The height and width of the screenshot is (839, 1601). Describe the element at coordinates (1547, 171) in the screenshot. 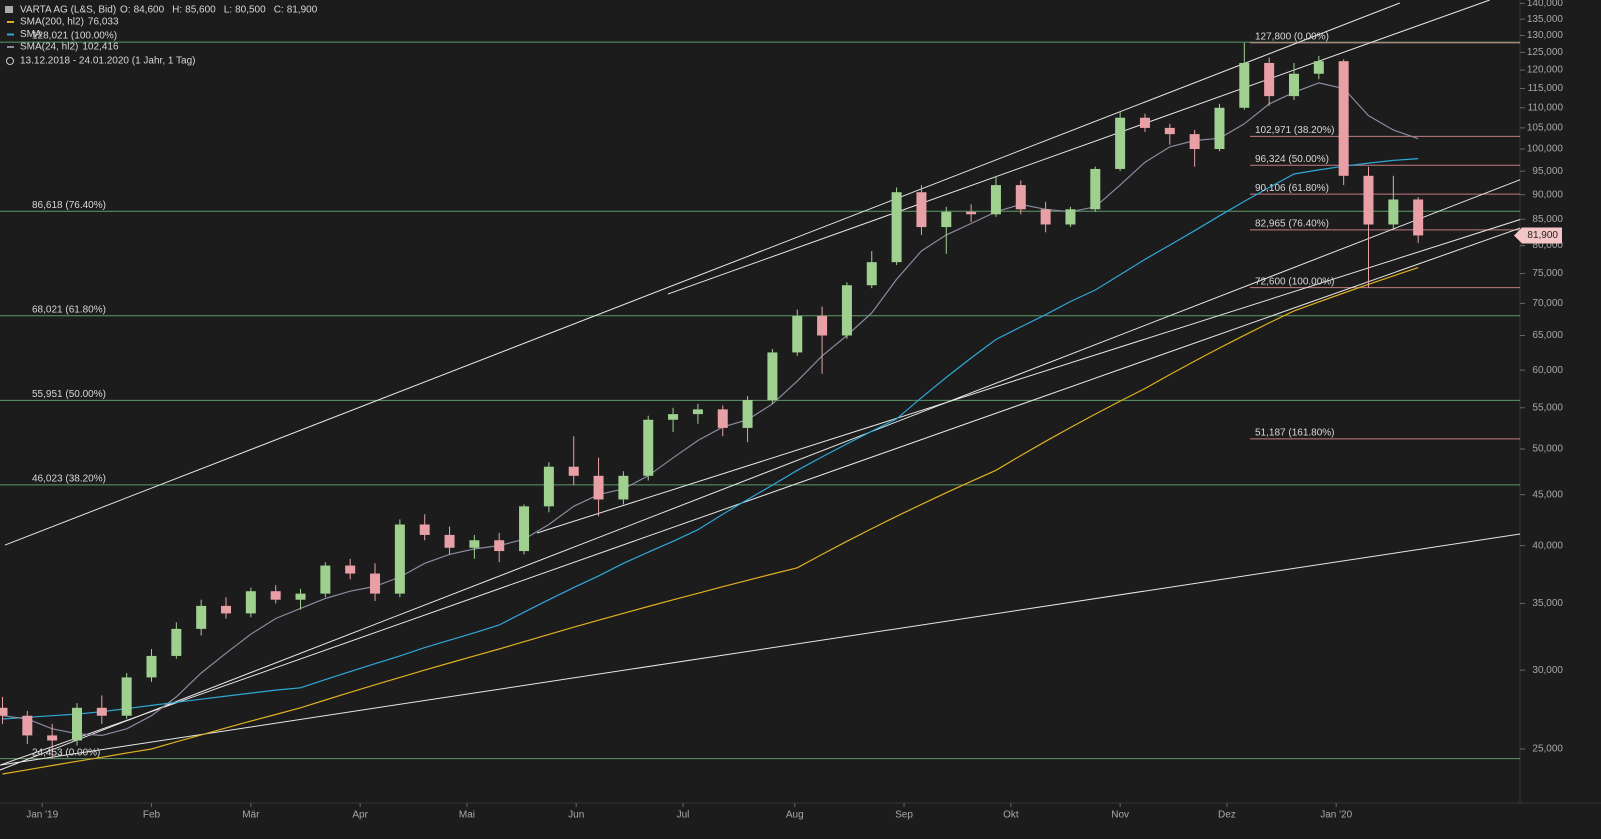

I see `y-tick-label: 95,000` at that location.